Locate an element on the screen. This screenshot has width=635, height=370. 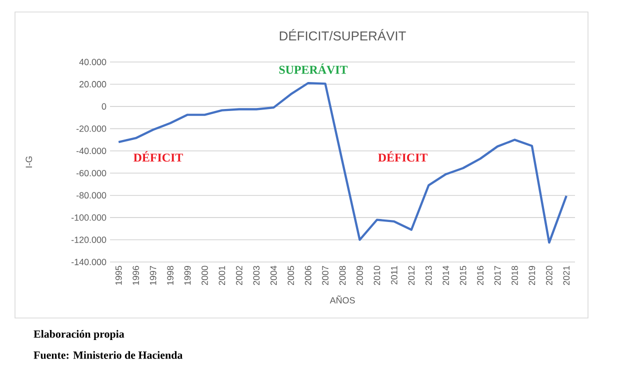
y-tick-label: 20.000 is located at coordinates (93, 84).